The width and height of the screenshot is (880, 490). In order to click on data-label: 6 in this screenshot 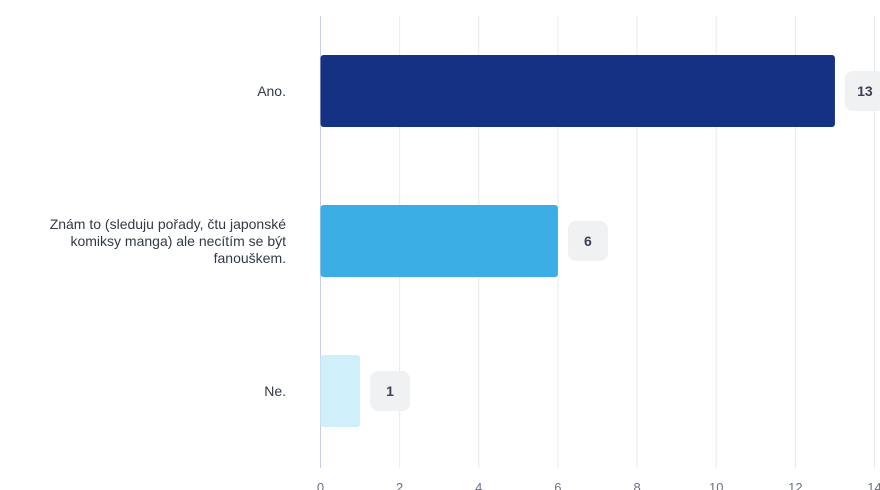, I will do `click(588, 241)`.